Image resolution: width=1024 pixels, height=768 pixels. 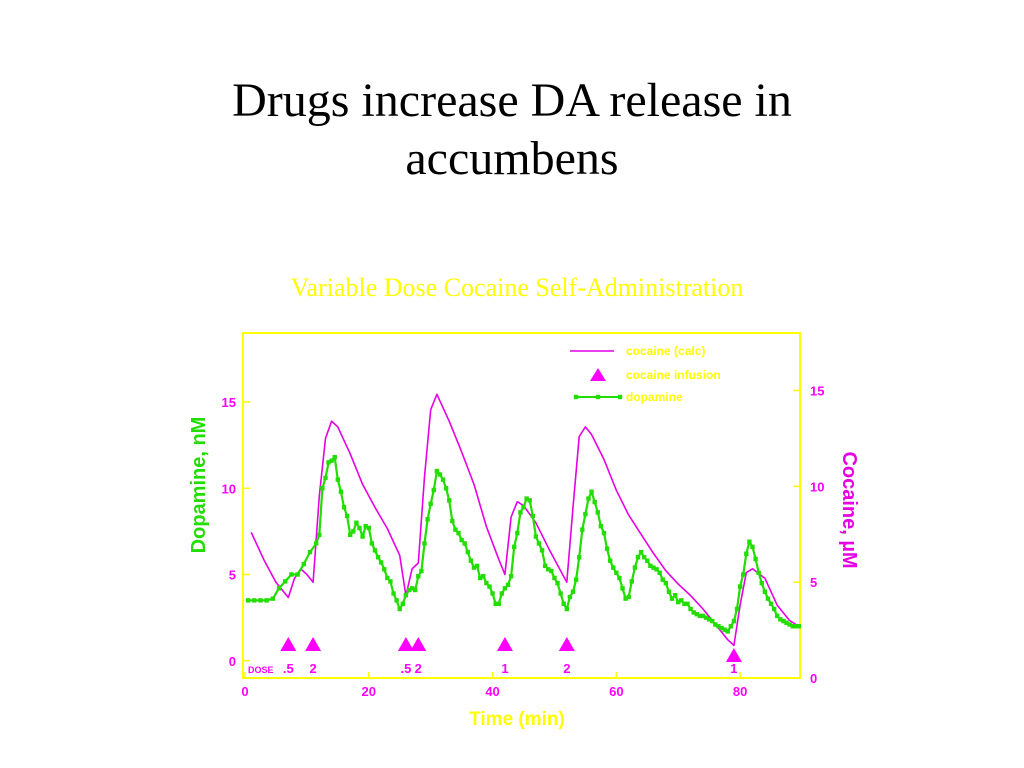 What do you see at coordinates (517, 719) in the screenshot?
I see `x-axis-label: Time (min)` at bounding box center [517, 719].